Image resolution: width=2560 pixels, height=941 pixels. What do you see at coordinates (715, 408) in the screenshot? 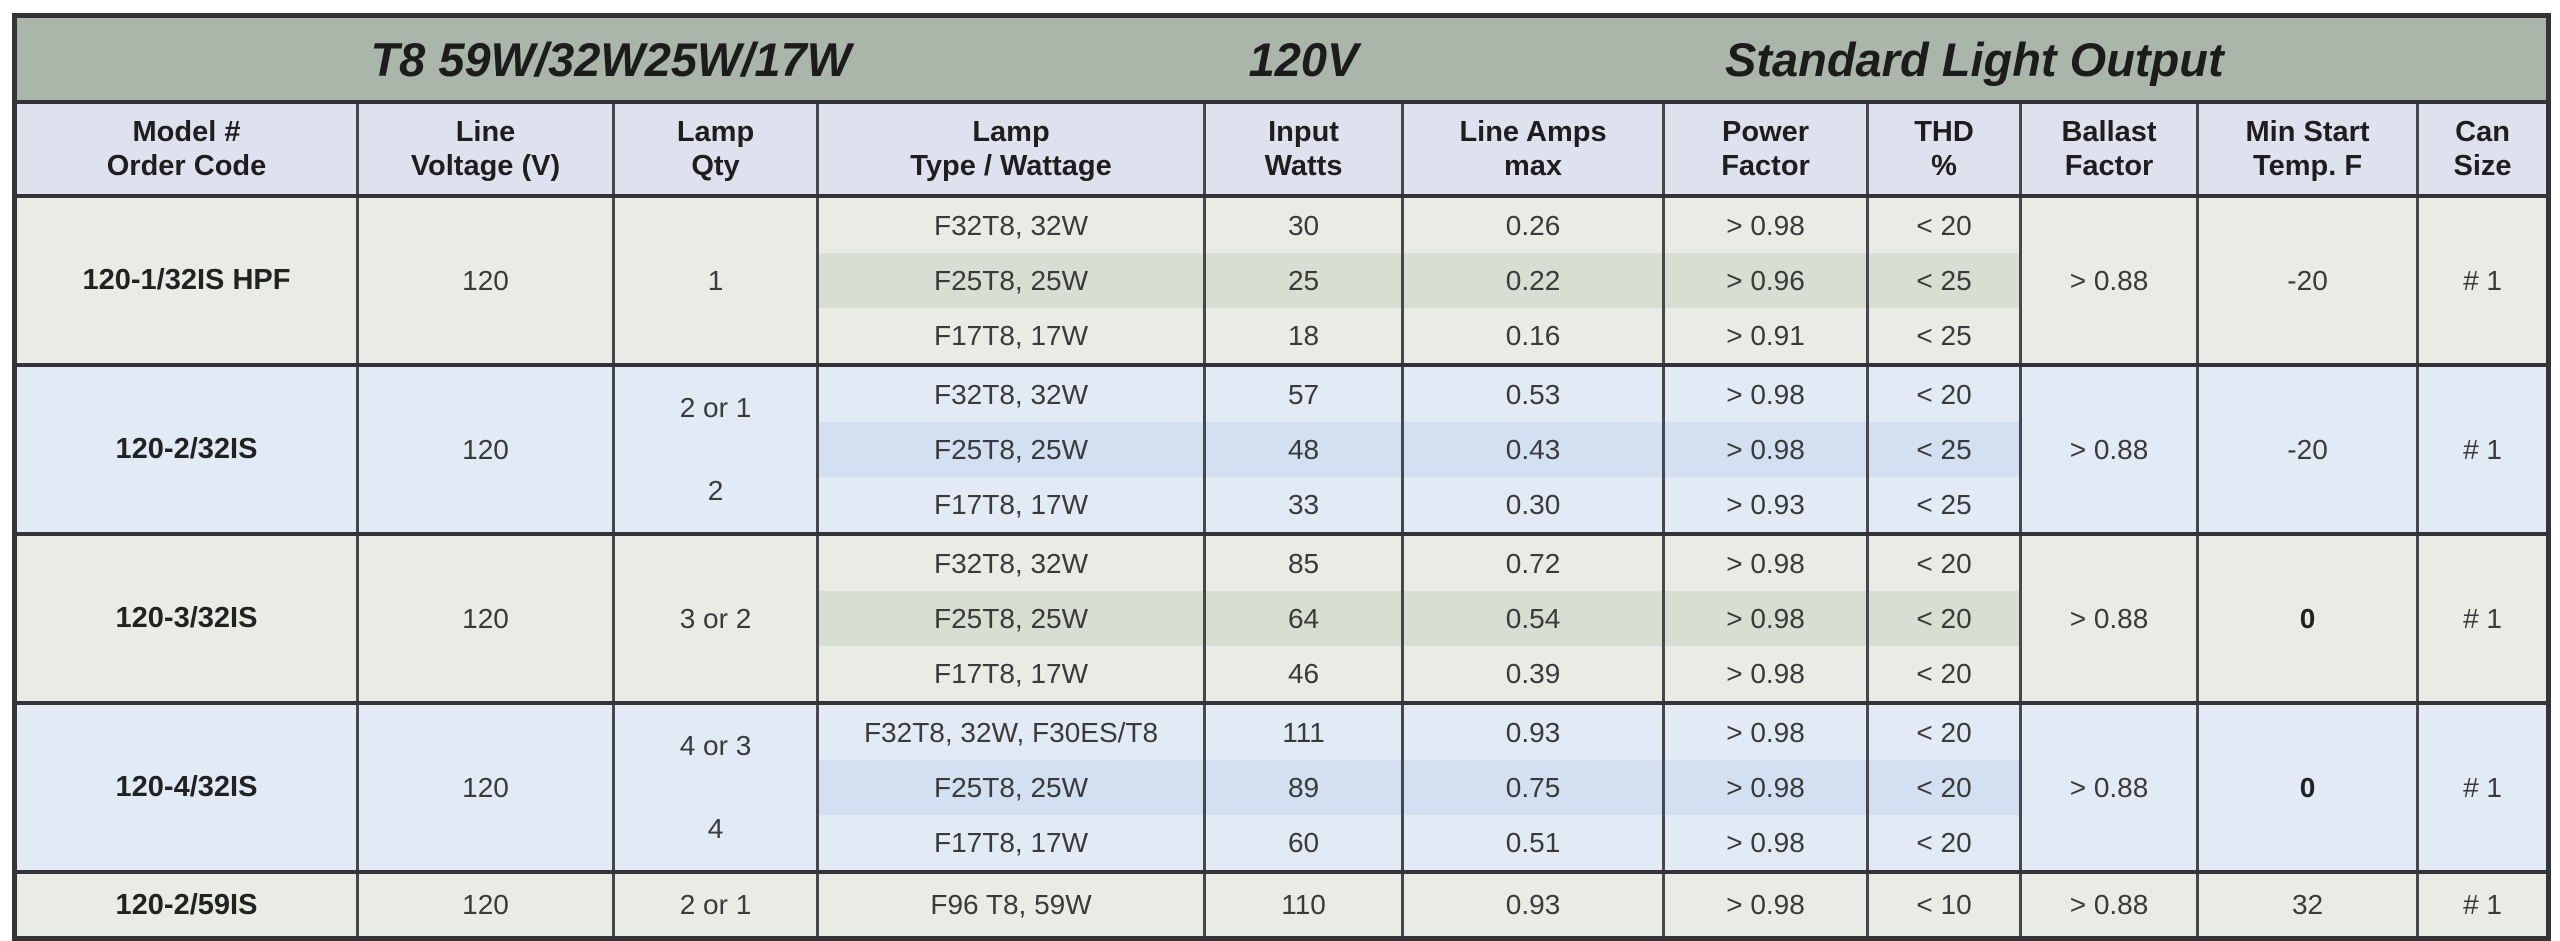
I see `lamp-qty-primary: 2 or 1` at bounding box center [715, 408].